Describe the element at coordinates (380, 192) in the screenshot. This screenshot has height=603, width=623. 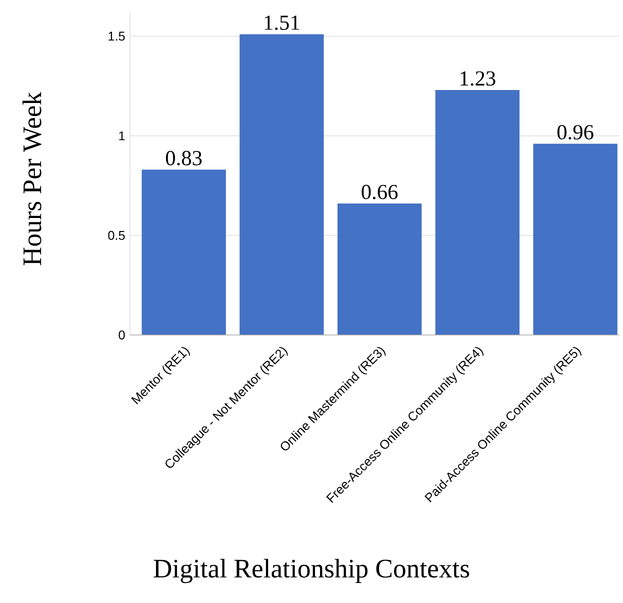
I see `data-label: 0.66` at that location.